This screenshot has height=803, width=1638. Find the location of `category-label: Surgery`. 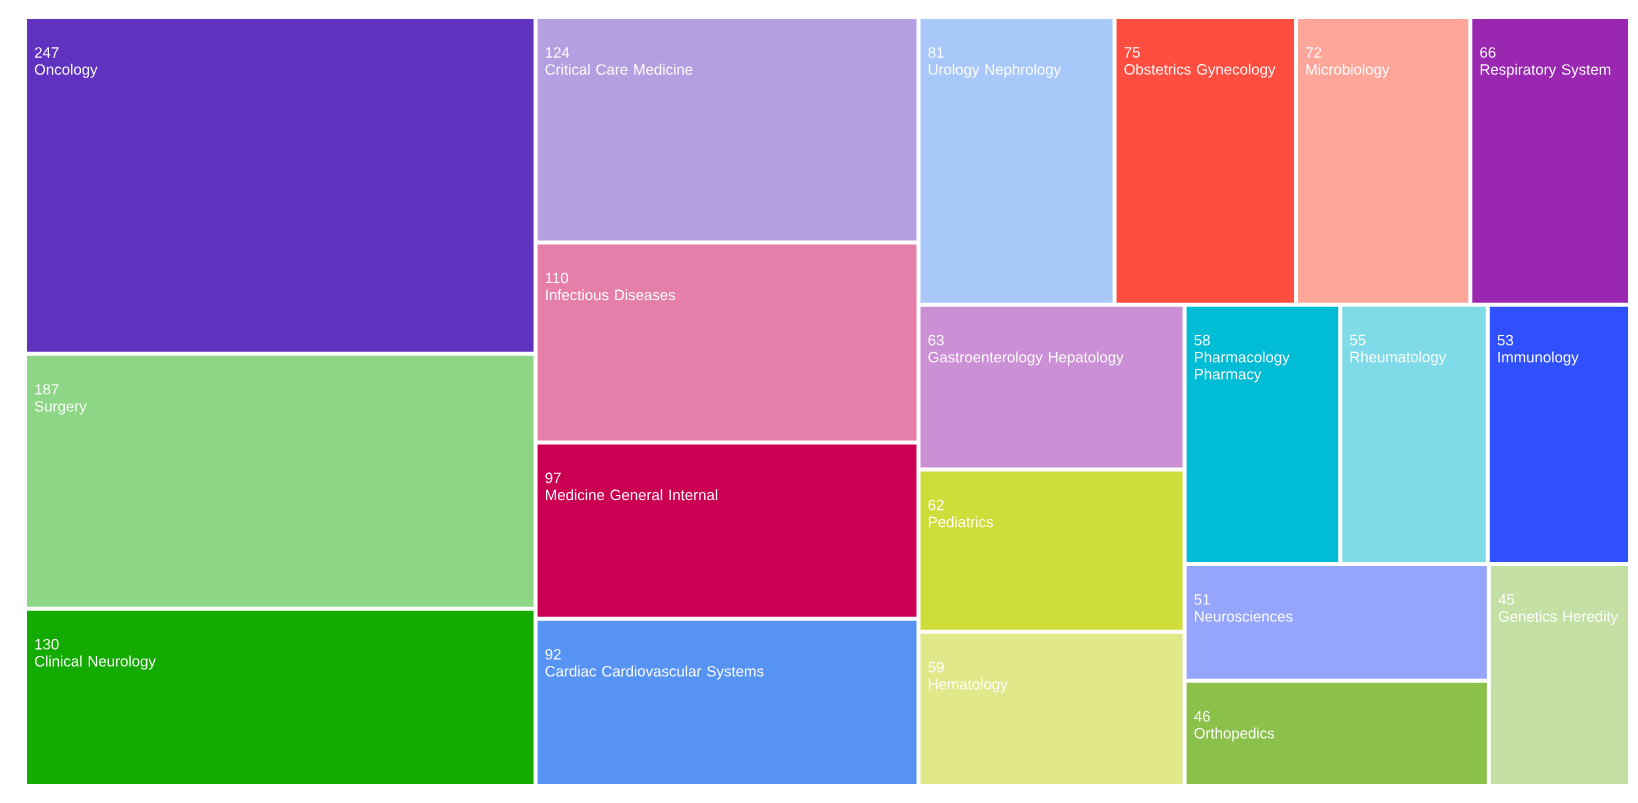

category-label: Surgery is located at coordinates (60, 407).